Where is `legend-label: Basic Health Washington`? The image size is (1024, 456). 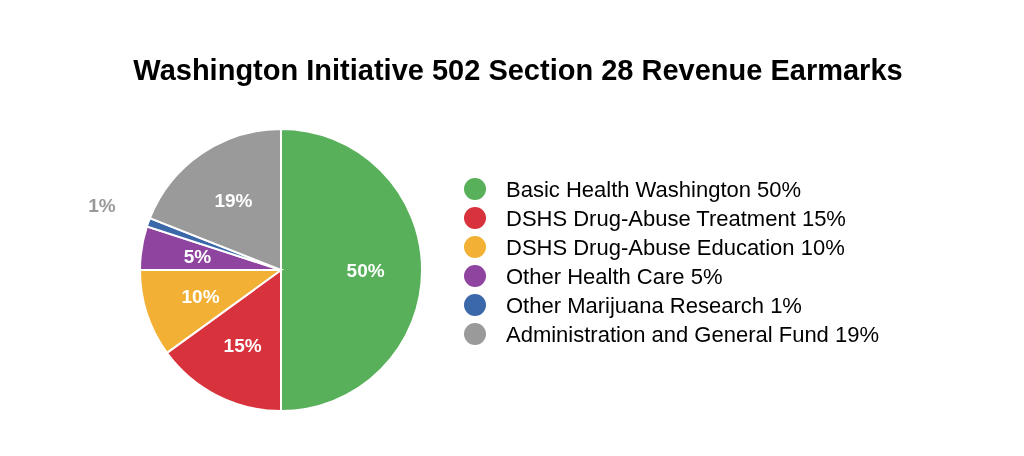 legend-label: Basic Health Washington is located at coordinates (628, 189).